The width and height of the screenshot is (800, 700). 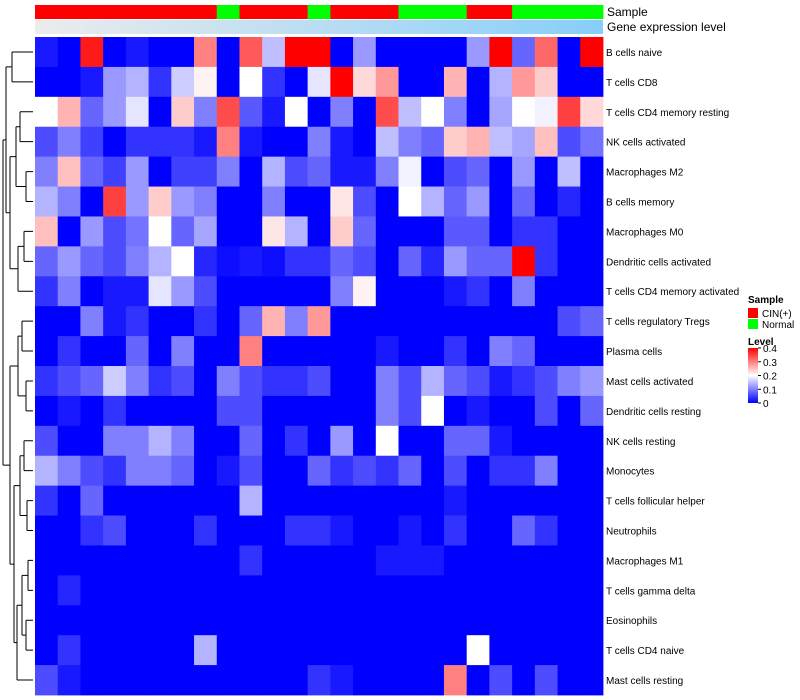 What do you see at coordinates (645, 561) in the screenshot?
I see `row-label: Macrophages M1` at bounding box center [645, 561].